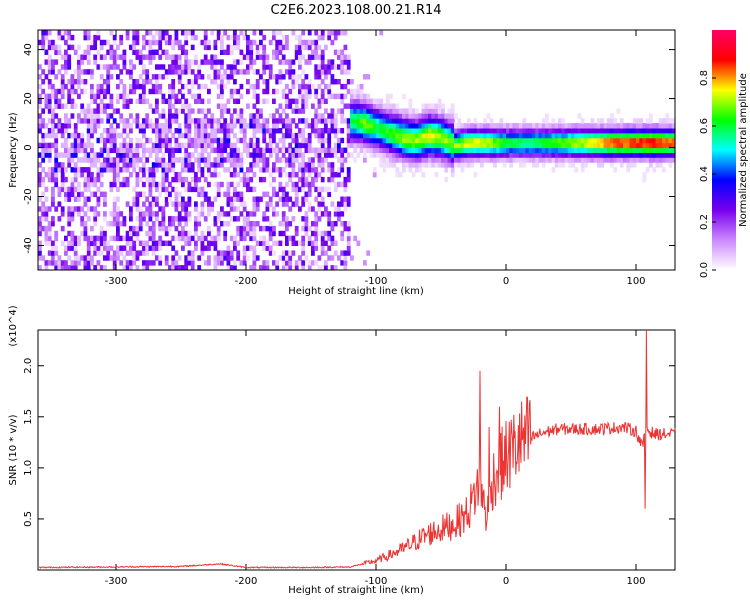 This screenshot has height=600, width=750. What do you see at coordinates (376, 581) in the screenshot?
I see `snr-x-tick-label: -100` at bounding box center [376, 581].